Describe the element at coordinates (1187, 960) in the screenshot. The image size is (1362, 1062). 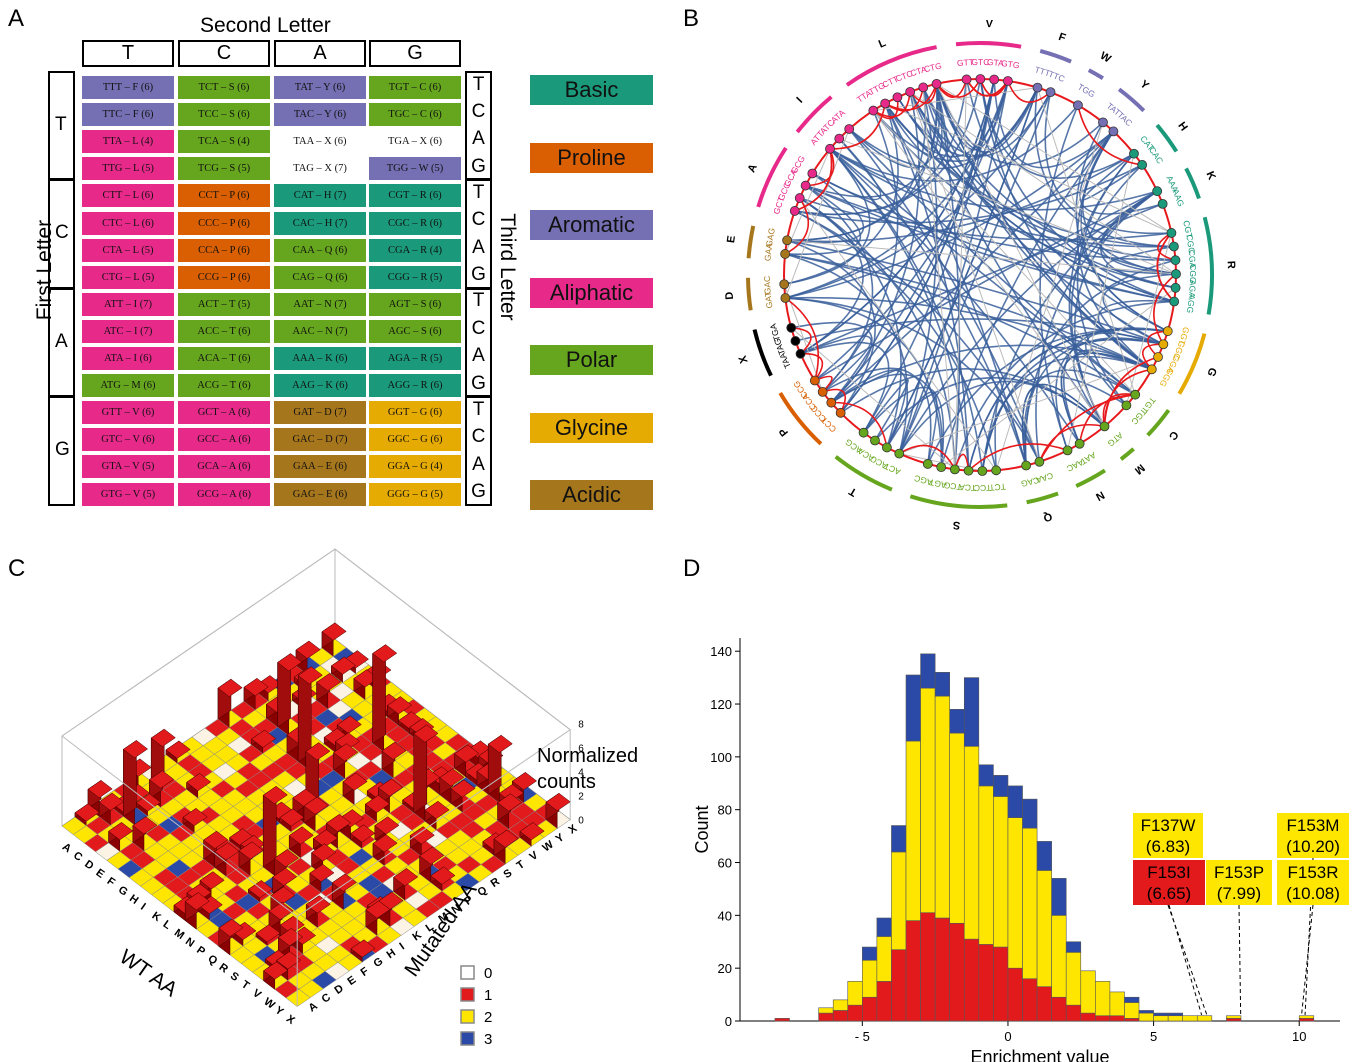
I see `annotation-leader` at that location.